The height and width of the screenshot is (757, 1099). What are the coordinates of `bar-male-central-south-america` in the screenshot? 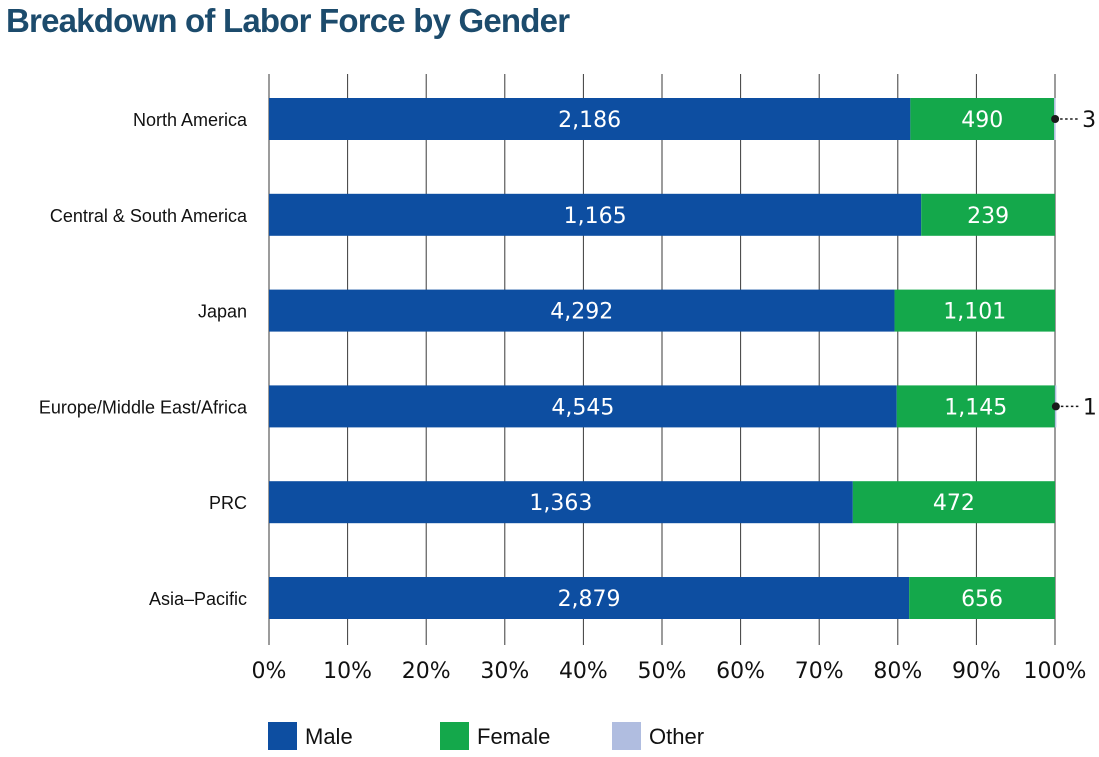 It's located at (595, 214).